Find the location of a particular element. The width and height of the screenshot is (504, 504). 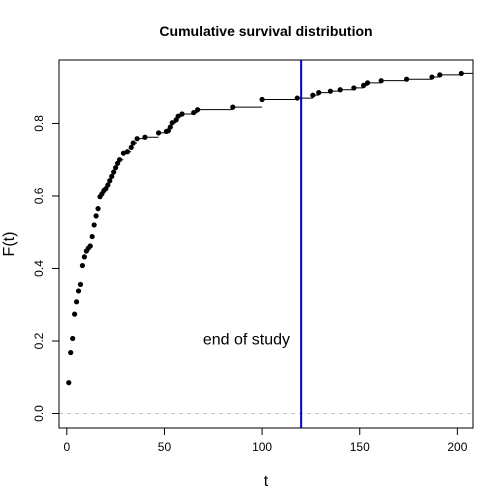

y-tick-label: 0.4 is located at coordinates (39, 268).